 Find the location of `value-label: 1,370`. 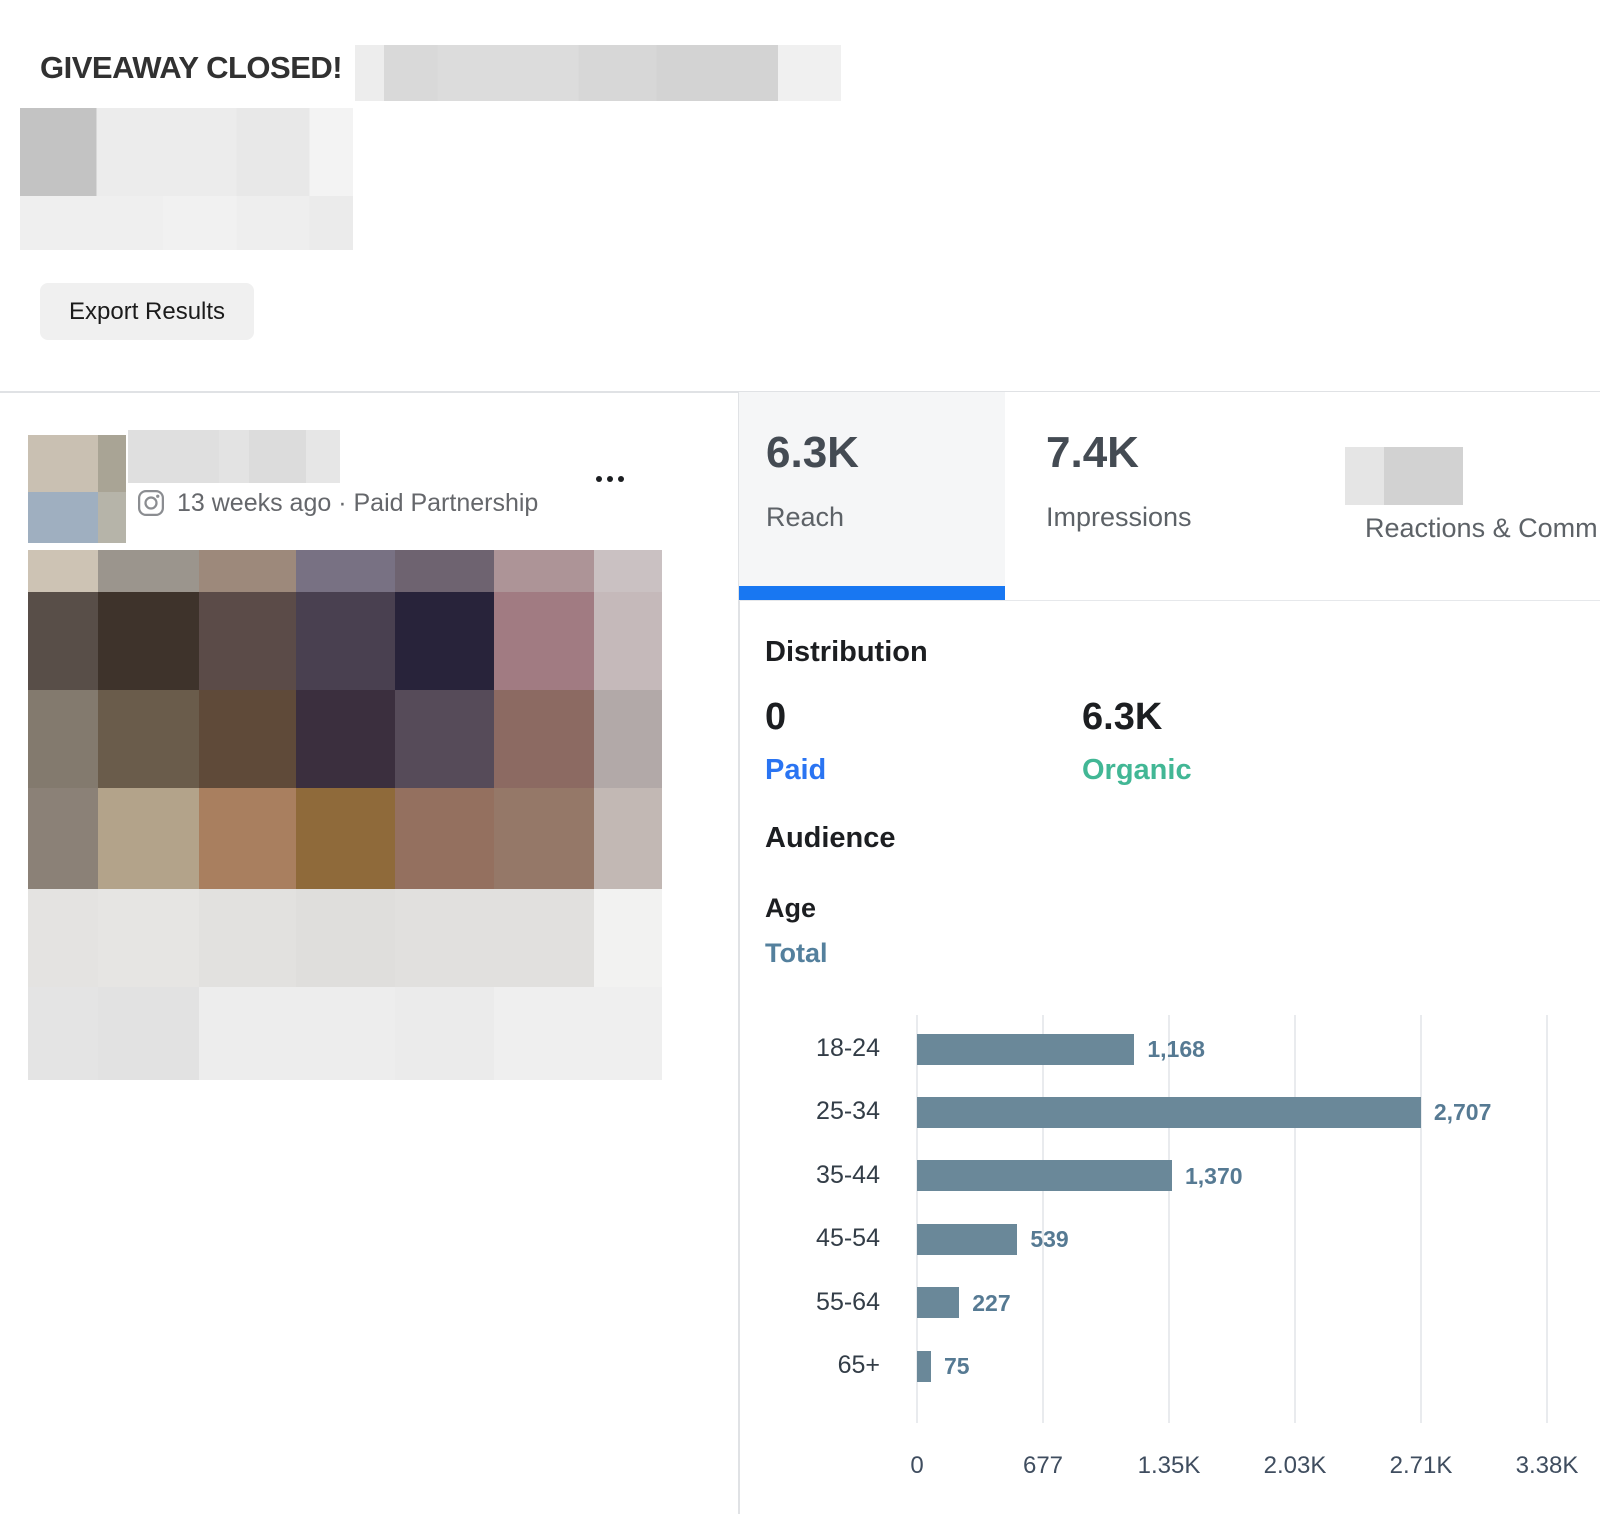

value-label: 1,370 is located at coordinates (1213, 1175).